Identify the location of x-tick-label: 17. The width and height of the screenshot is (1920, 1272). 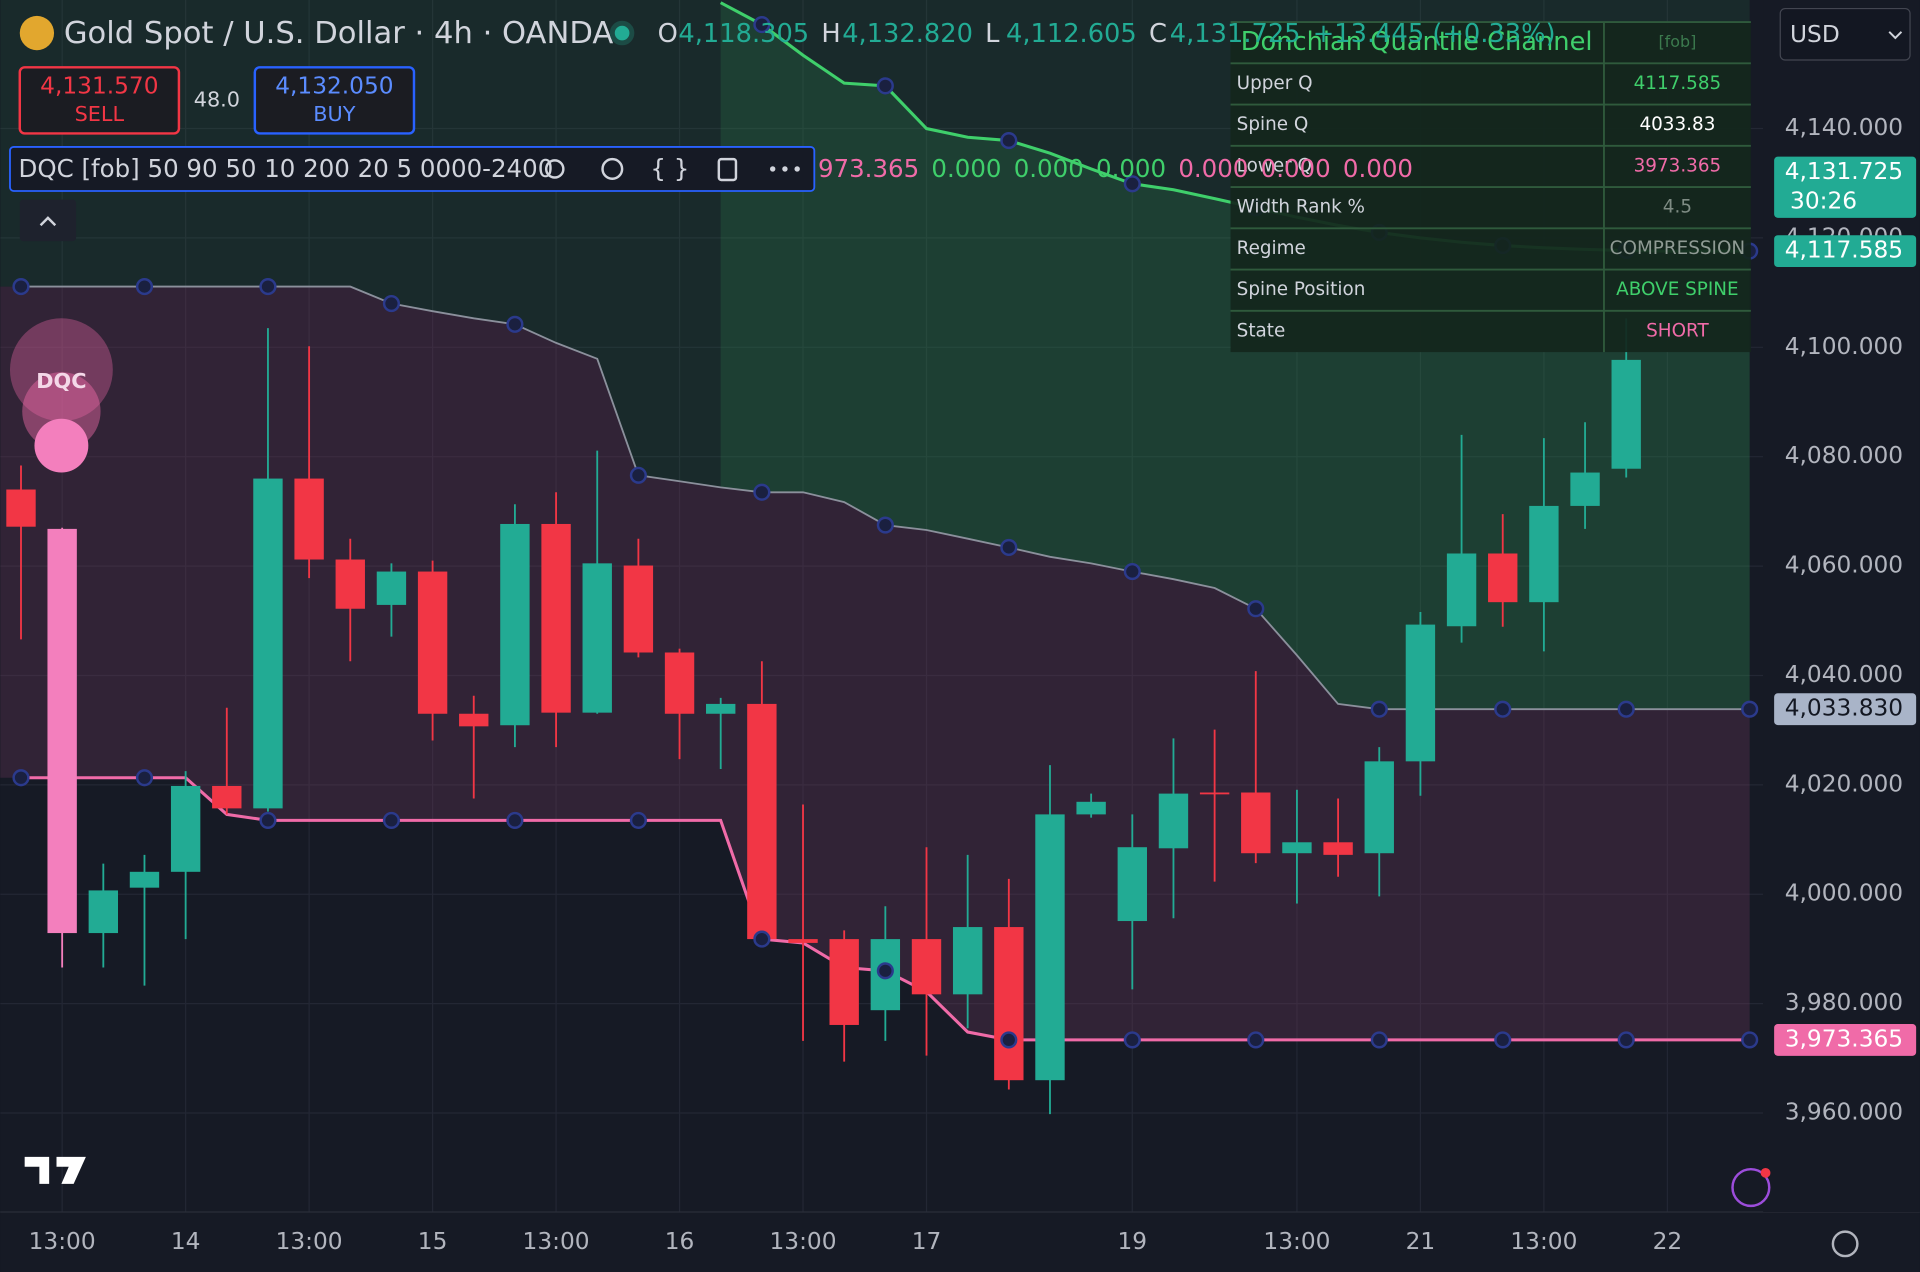
(927, 1241).